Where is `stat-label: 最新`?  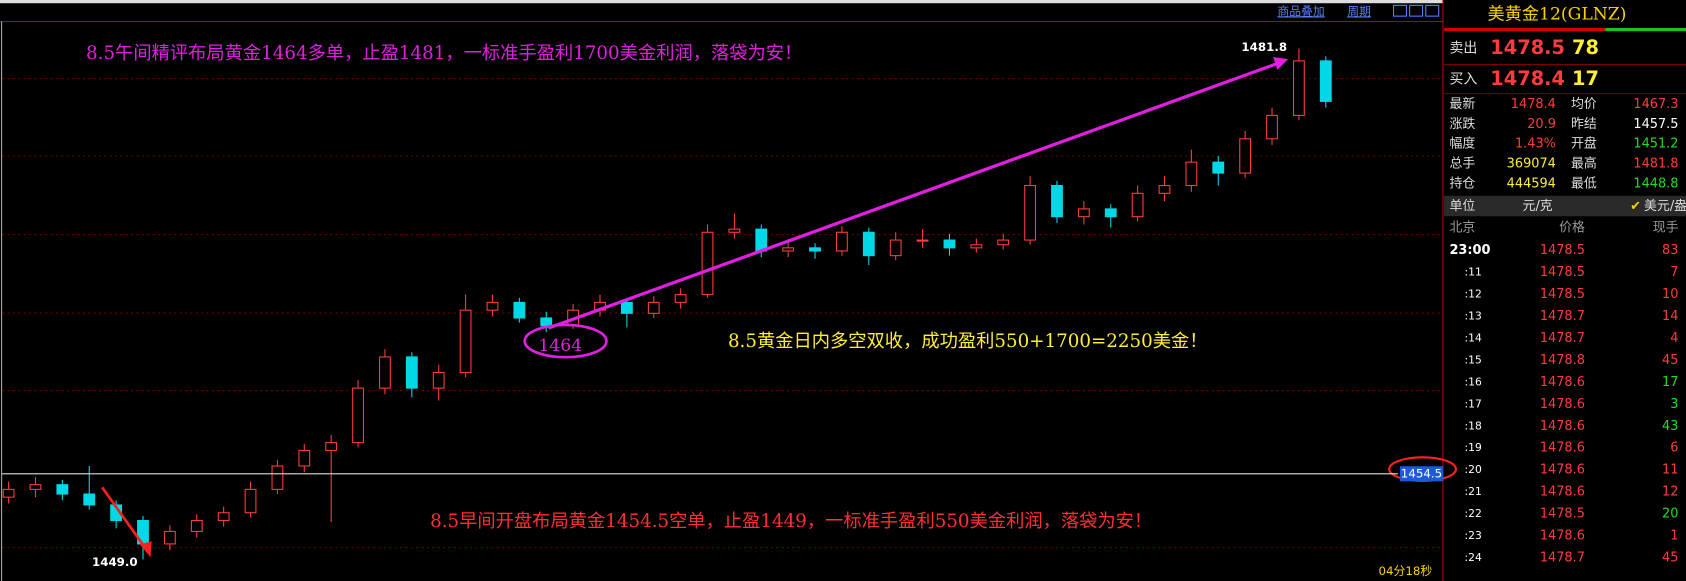
stat-label: 最新 is located at coordinates (1462, 104).